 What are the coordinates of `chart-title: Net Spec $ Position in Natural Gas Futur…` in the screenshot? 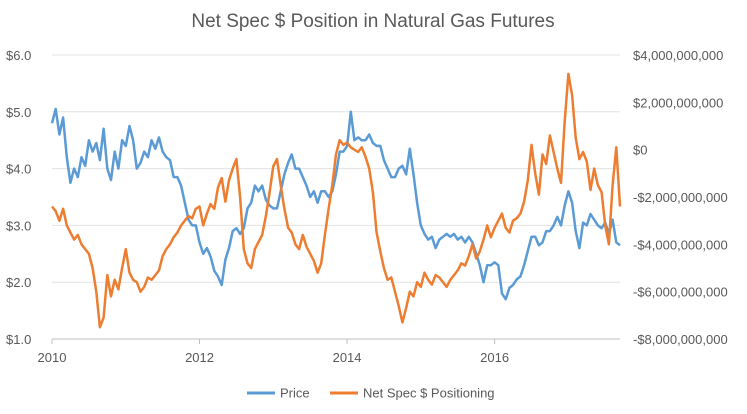 It's located at (372, 21).